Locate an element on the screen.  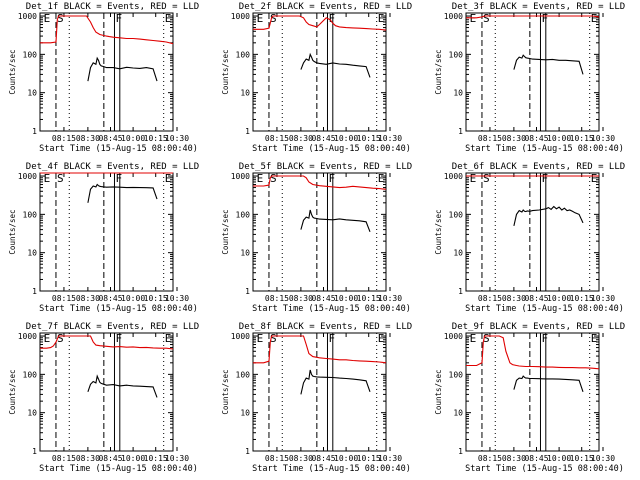
plot-title: Det_4f BLACK = Events, RED = LLD is located at coordinates (112, 167).